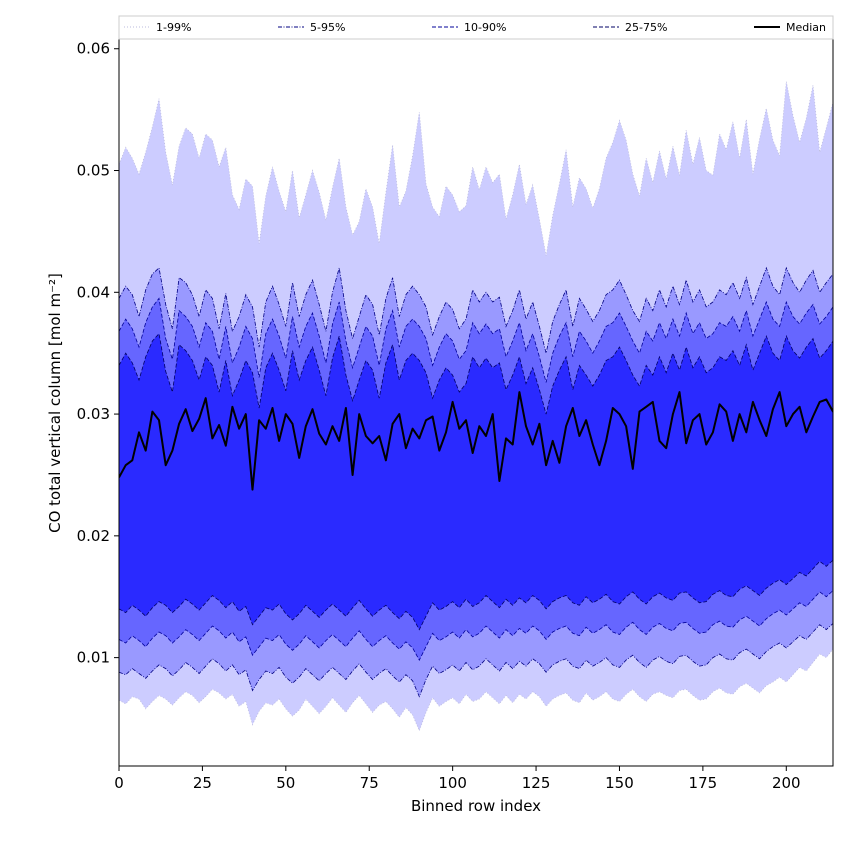 This screenshot has width=850, height=850. I want to click on y-tick-label: 0.01, so click(93, 658).